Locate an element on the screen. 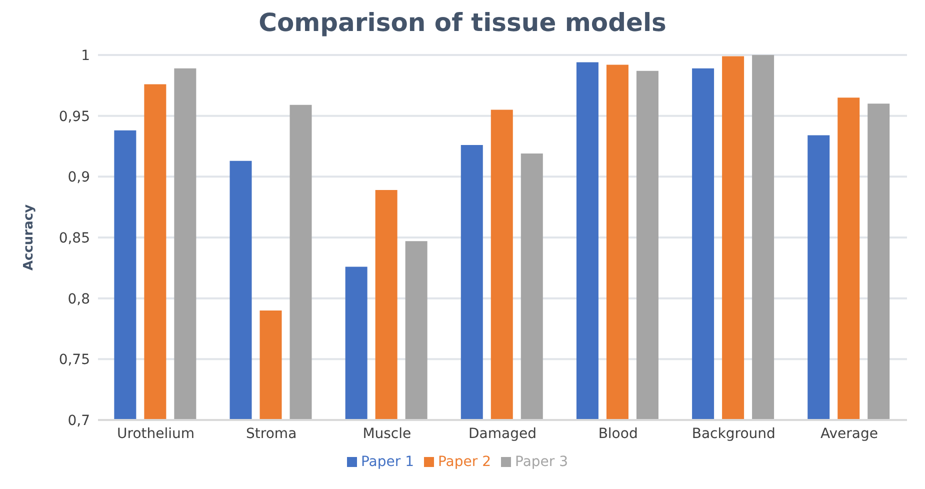 The height and width of the screenshot is (489, 925). x-tick-label: Damaged is located at coordinates (502, 434).